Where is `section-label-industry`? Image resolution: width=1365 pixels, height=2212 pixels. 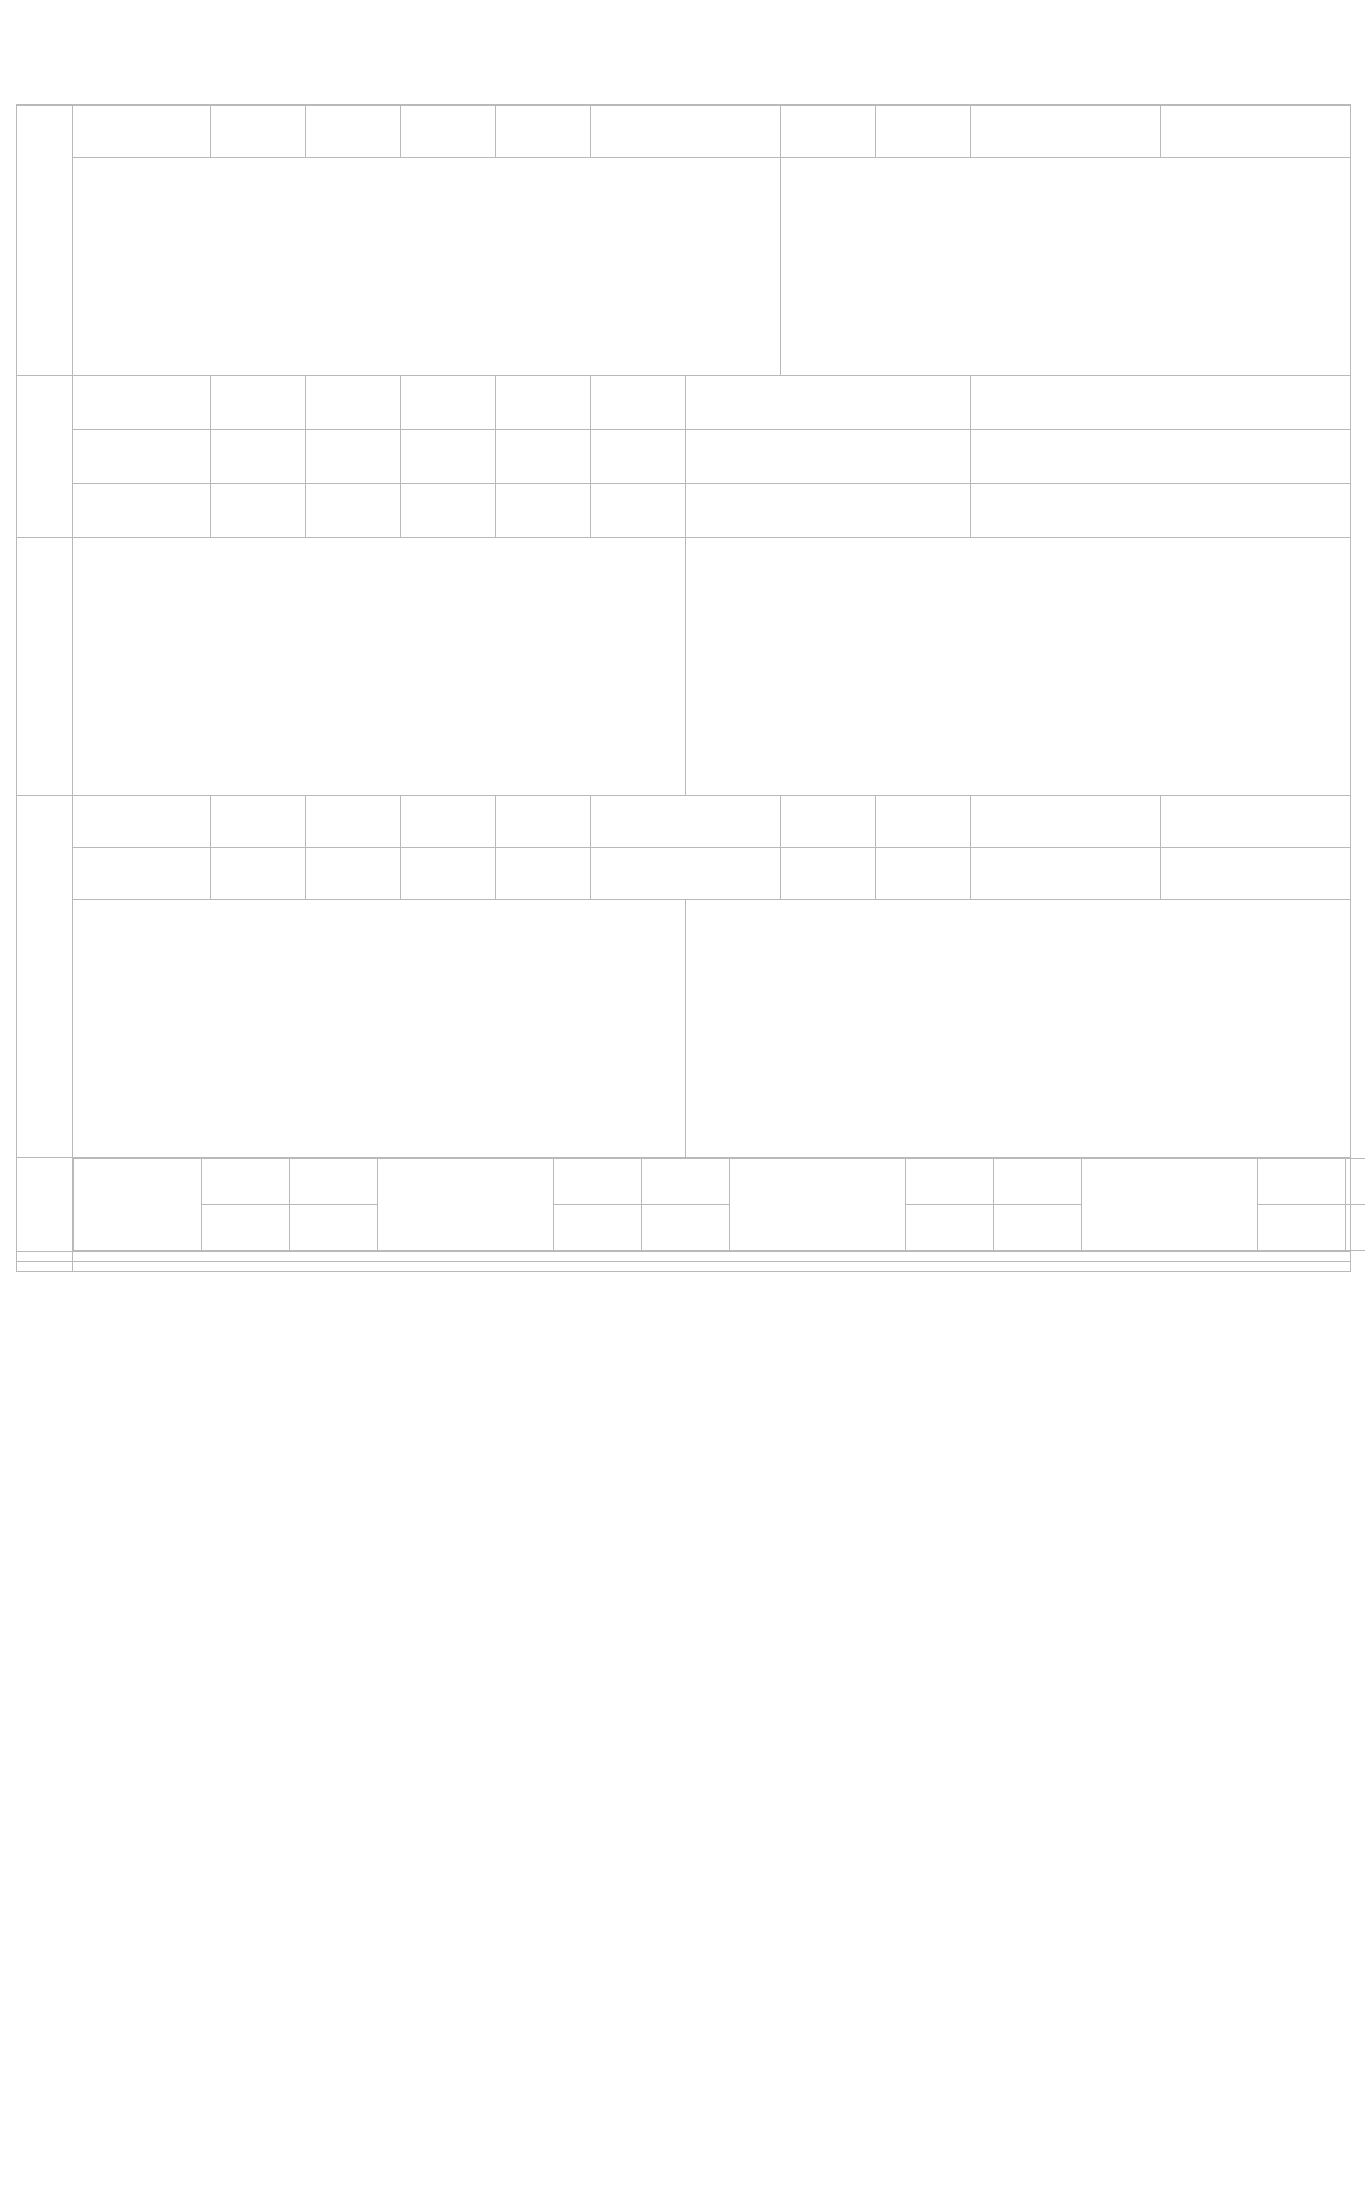
section-label-industry is located at coordinates (44, 1256).